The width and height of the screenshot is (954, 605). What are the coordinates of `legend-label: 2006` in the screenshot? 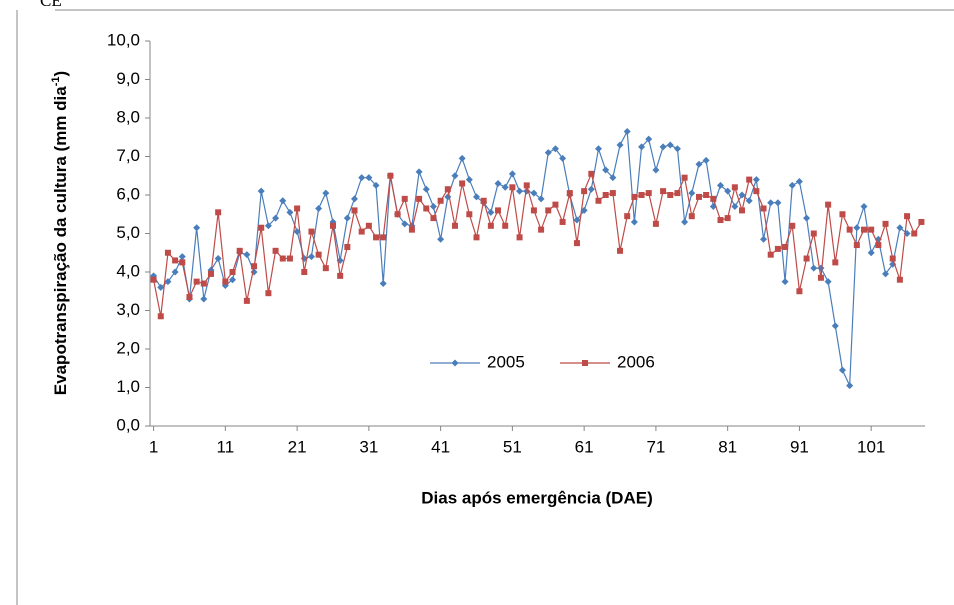 It's located at (636, 361).